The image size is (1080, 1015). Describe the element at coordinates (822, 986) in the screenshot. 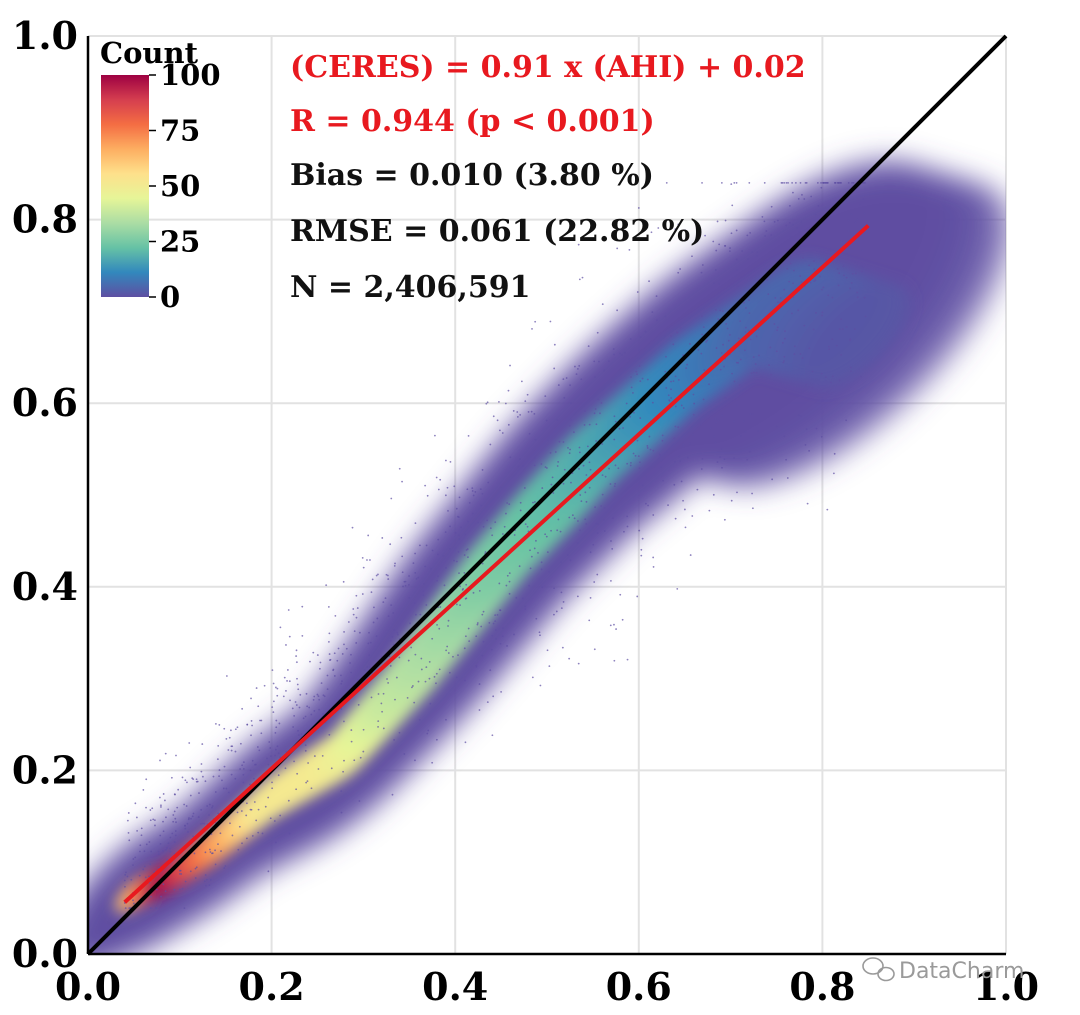

I see `x-tick-label: 0.8` at that location.